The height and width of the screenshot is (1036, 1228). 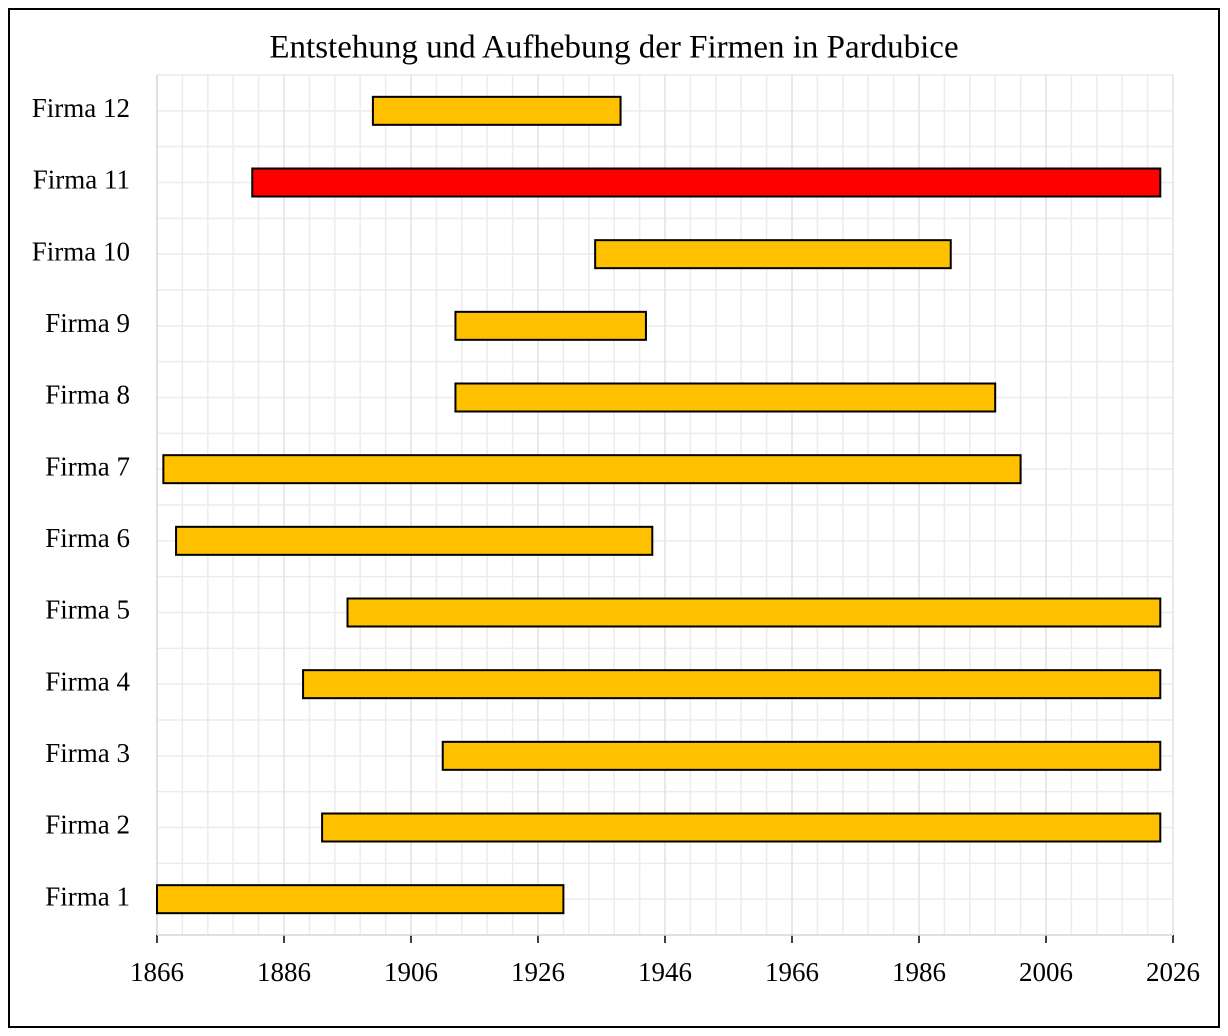 I want to click on y-tick-label: Firma 10, so click(x=81, y=251).